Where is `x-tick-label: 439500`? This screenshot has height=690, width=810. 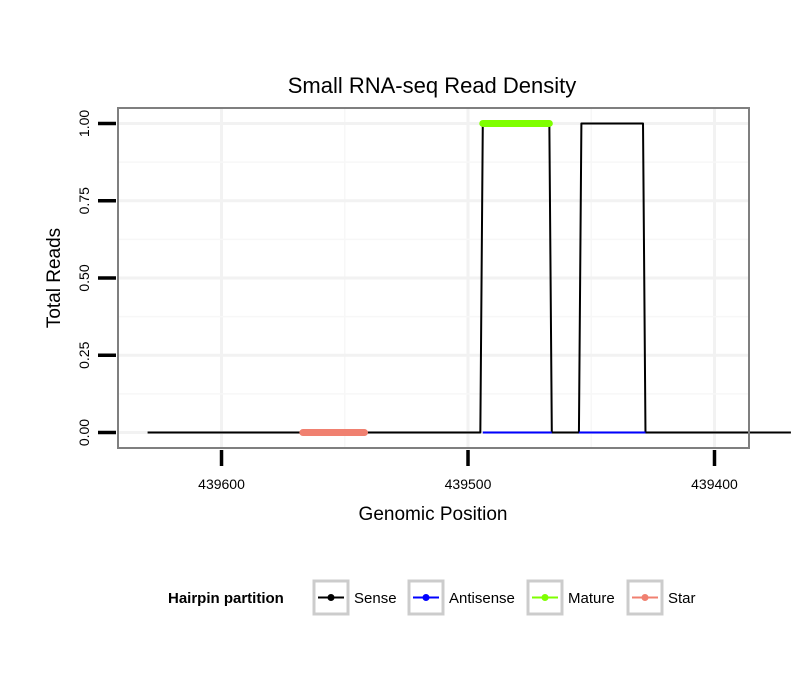 x-tick-label: 439500 is located at coordinates (468, 484).